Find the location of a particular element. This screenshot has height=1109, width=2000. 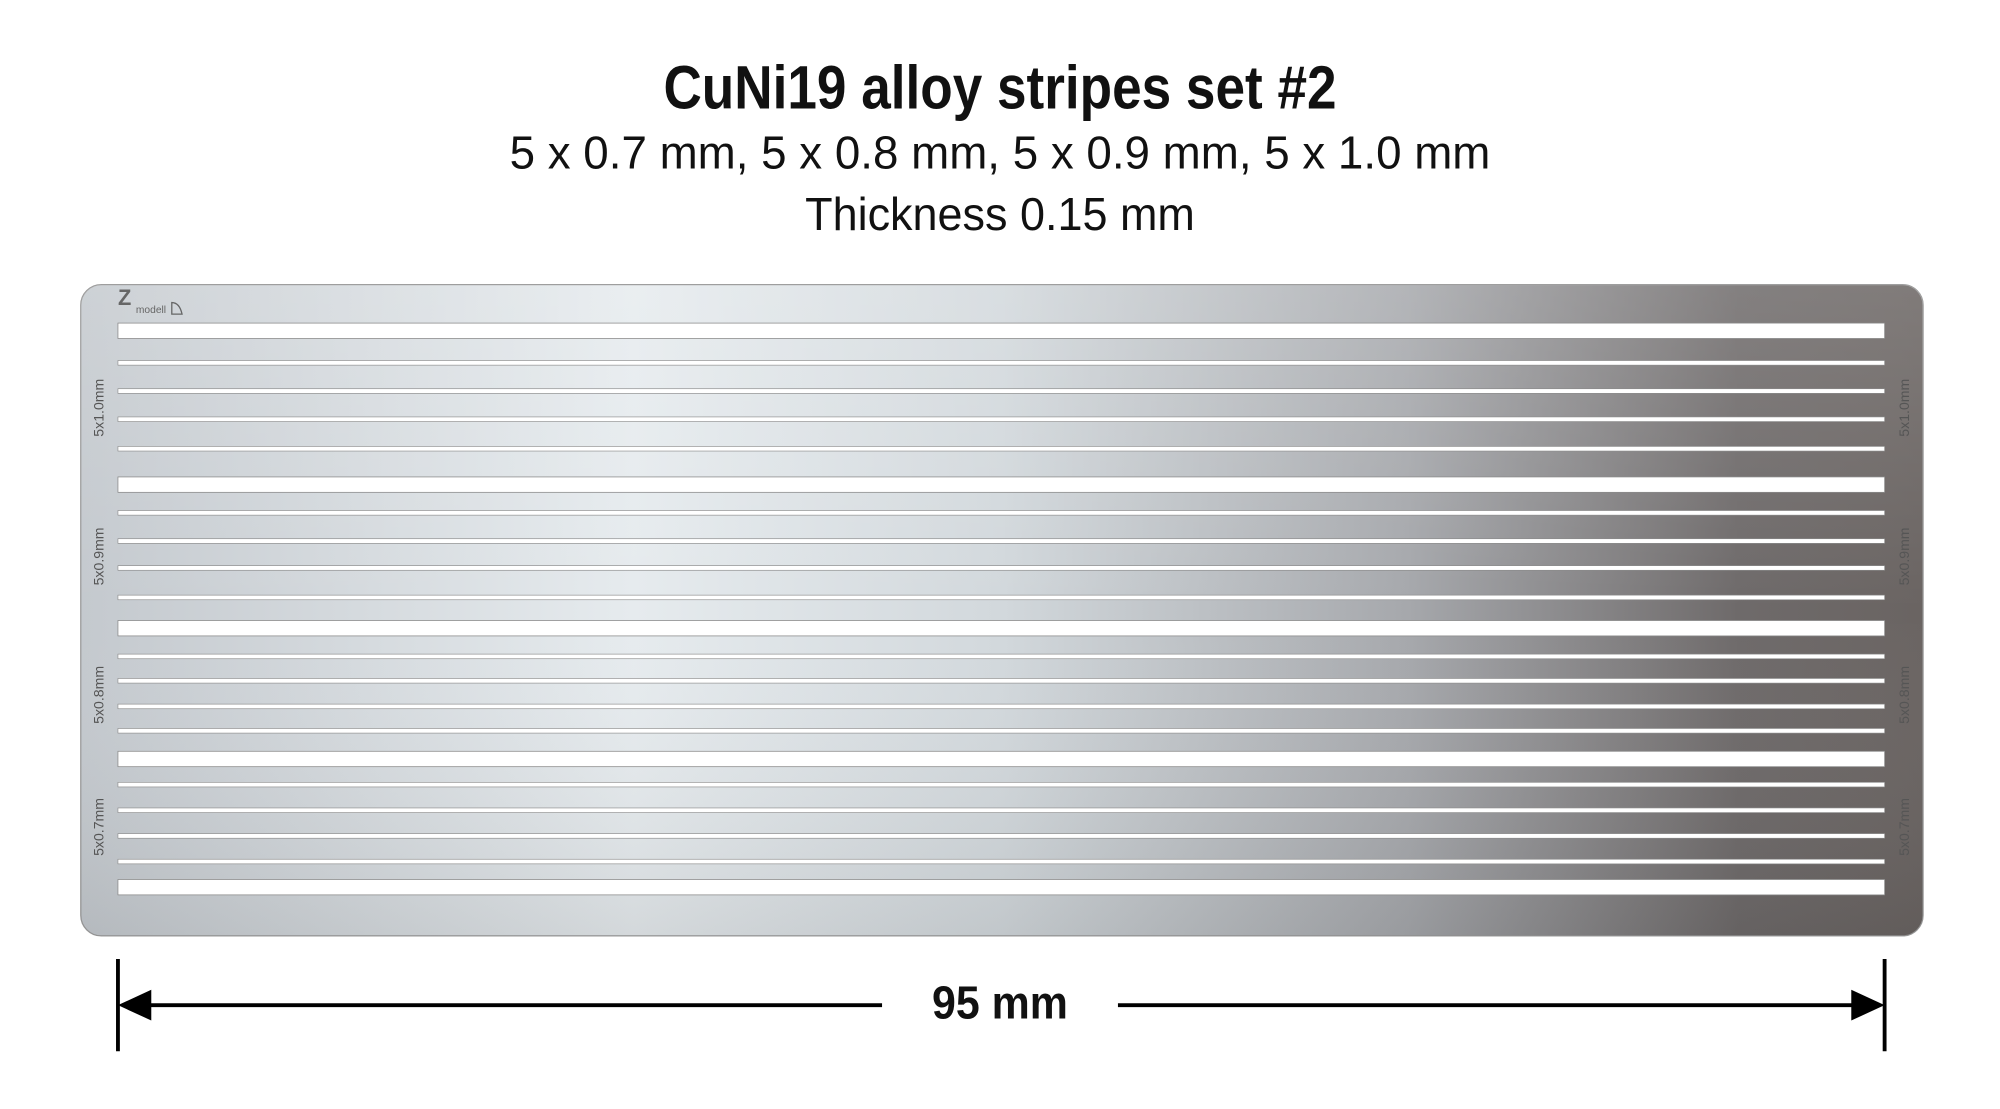

stripe-label-left: 5x0.9mm is located at coordinates (99, 556).